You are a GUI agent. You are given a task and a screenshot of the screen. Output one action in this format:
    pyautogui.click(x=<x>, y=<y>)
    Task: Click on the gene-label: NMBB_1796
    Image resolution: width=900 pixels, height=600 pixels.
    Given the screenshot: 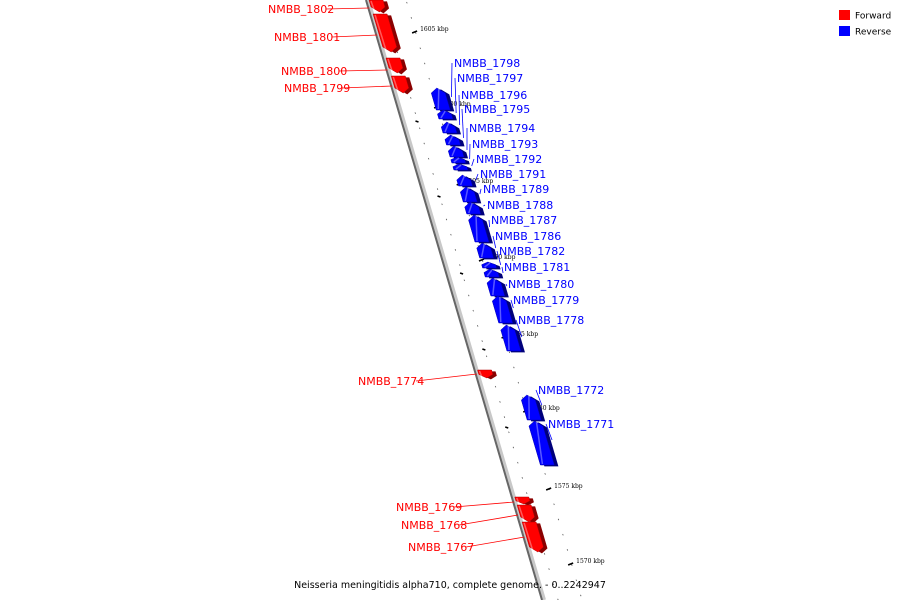 What is the action you would take?
    pyautogui.click(x=494, y=95)
    